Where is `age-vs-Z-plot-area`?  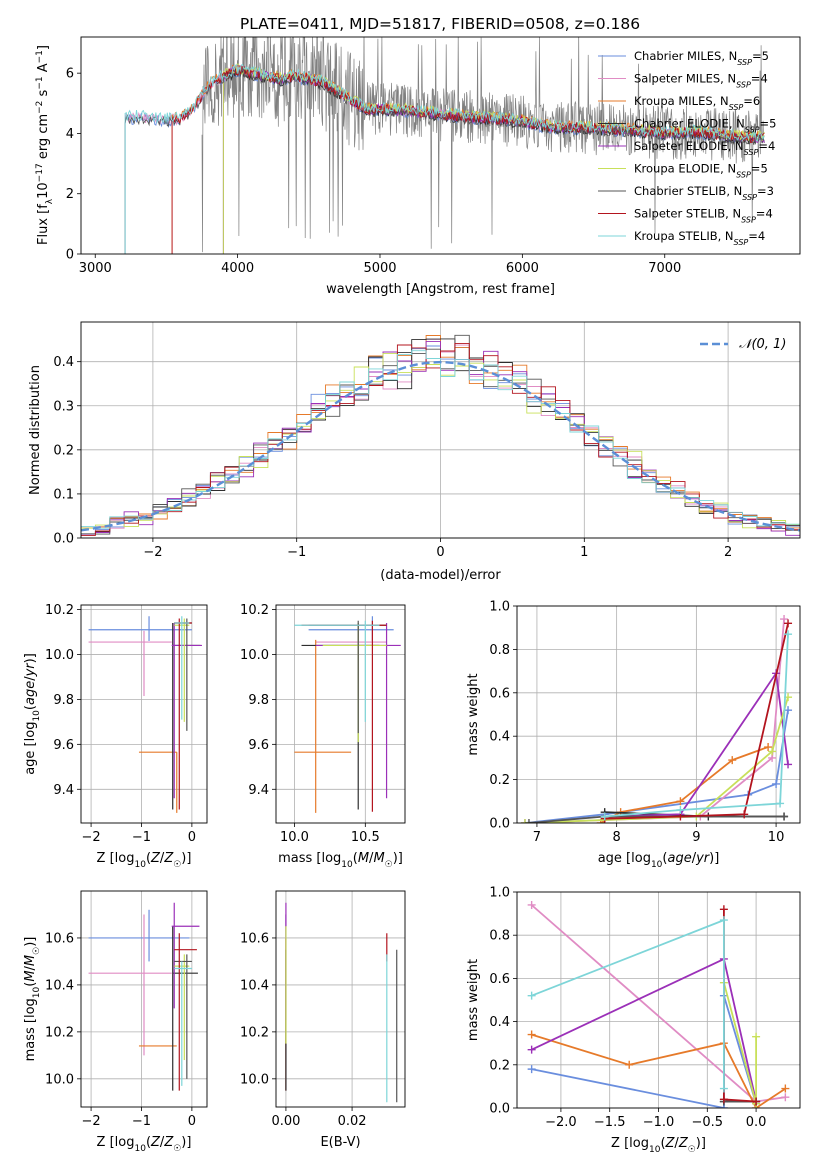 age-vs-Z-plot-area is located at coordinates (145, 714).